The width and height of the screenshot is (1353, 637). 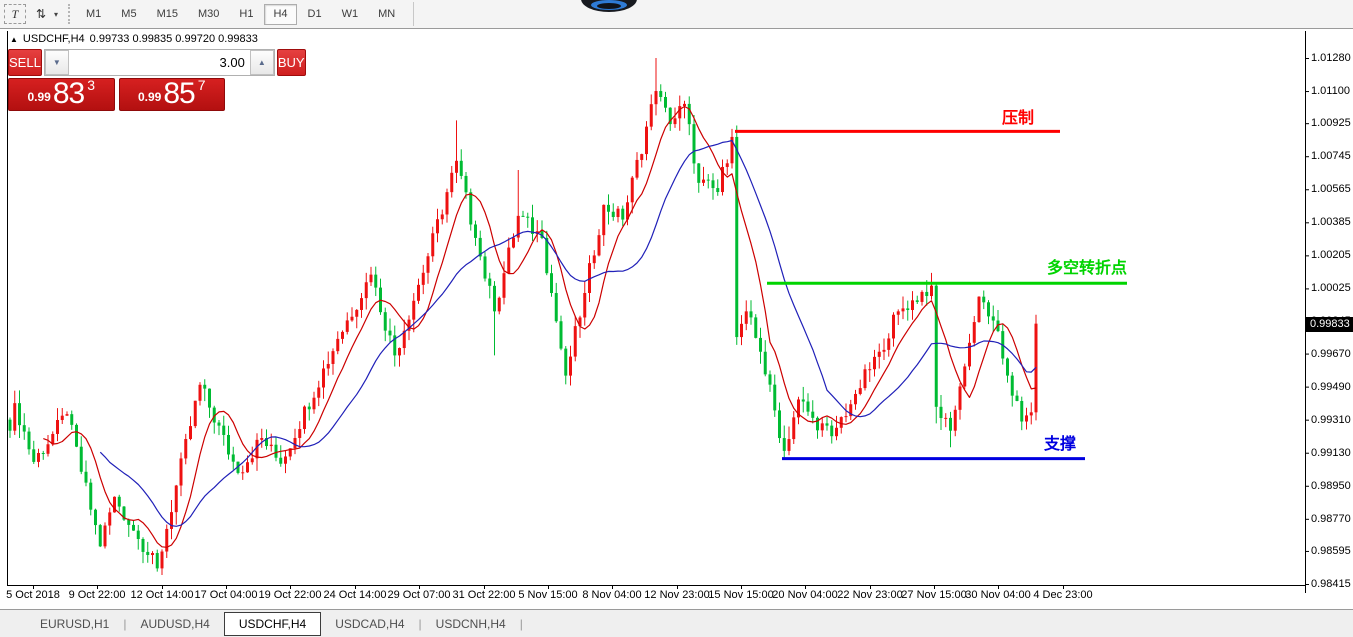 I want to click on price-axis-label: 0.99670, so click(x=1331, y=353).